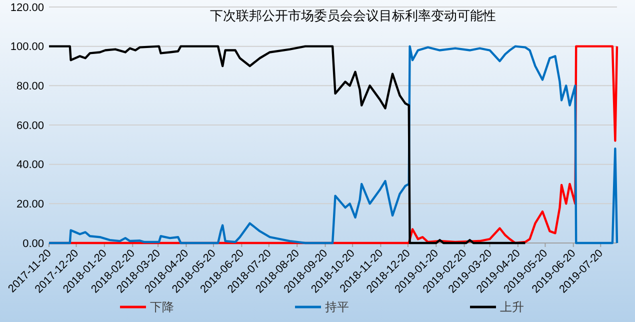  I want to click on y-tick-label: 40.00, so click(30, 165).